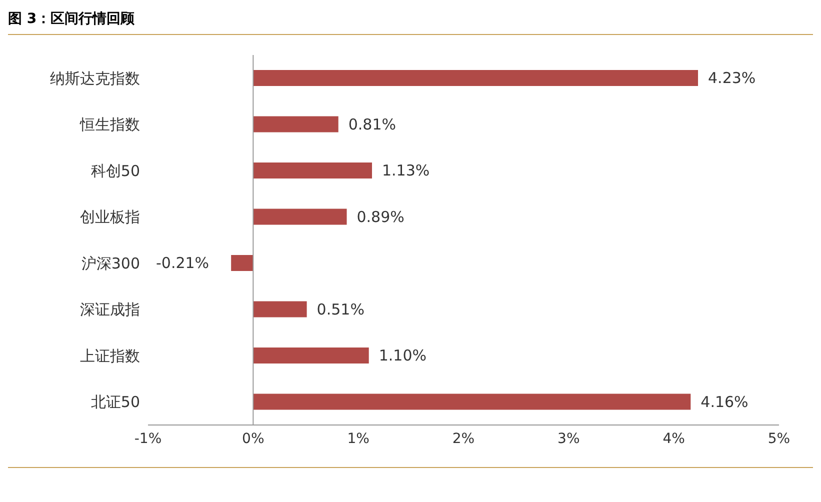  I want to click on data-label: 4.16%, so click(724, 401).